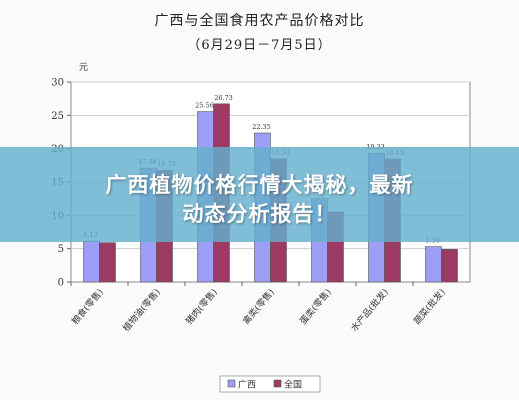 The image size is (519, 400). I want to click on legend-label: 全国, so click(293, 385).